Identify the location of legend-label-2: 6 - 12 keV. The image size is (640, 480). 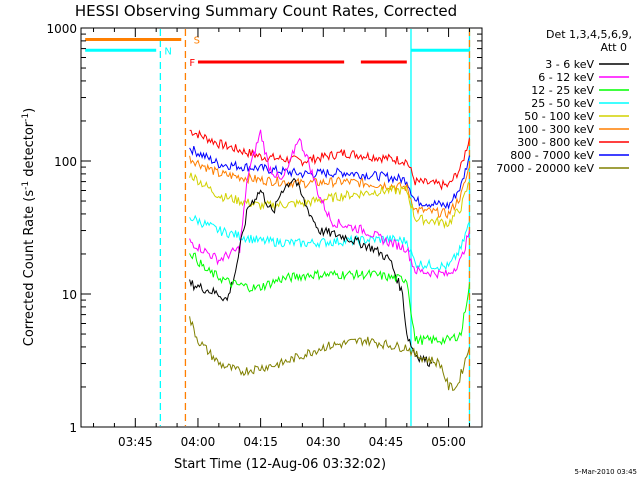
(566, 77).